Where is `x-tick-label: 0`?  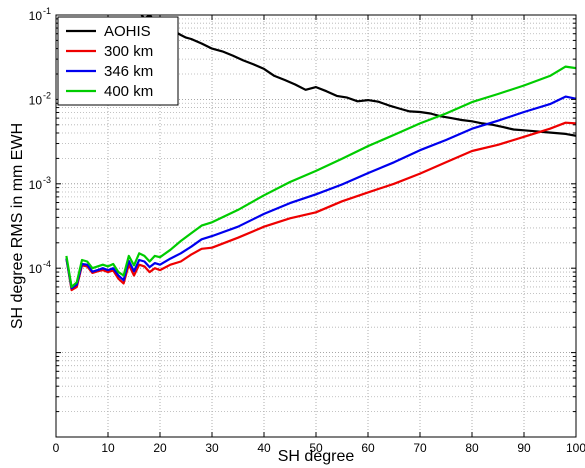 x-tick-label: 0 is located at coordinates (56, 448).